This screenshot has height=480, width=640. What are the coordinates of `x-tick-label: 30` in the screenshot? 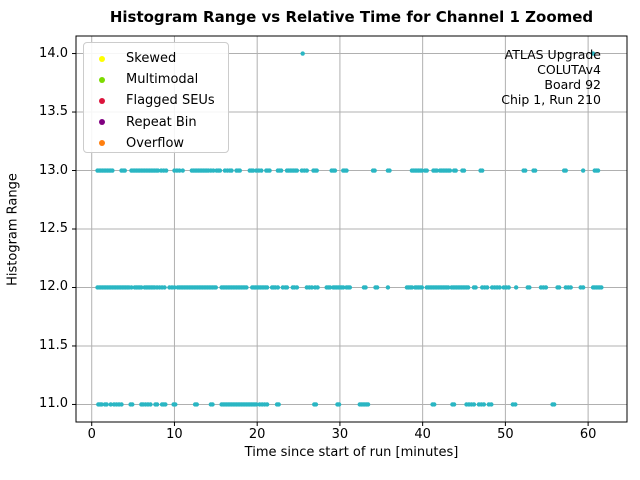 It's located at (340, 434).